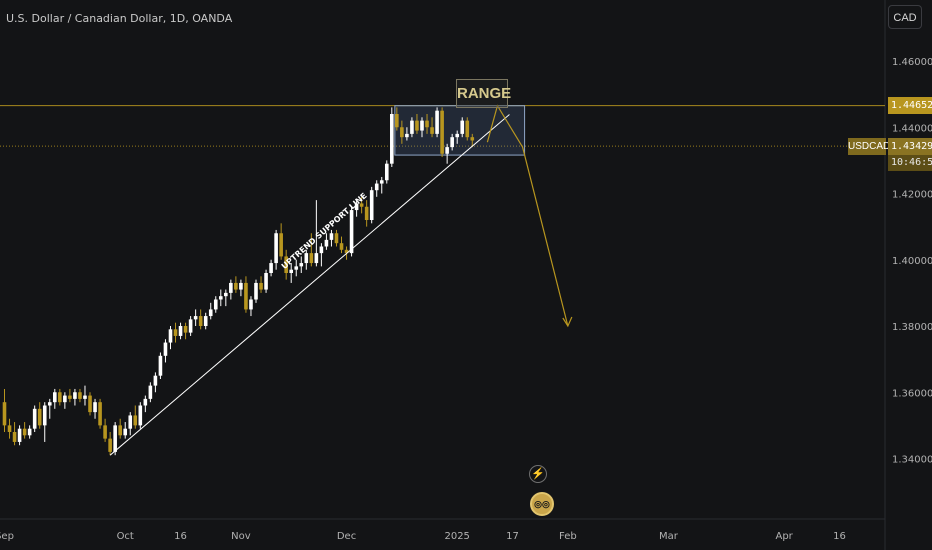  What do you see at coordinates (910, 146) in the screenshot?
I see `last-price-label: 1.43429` at bounding box center [910, 146].